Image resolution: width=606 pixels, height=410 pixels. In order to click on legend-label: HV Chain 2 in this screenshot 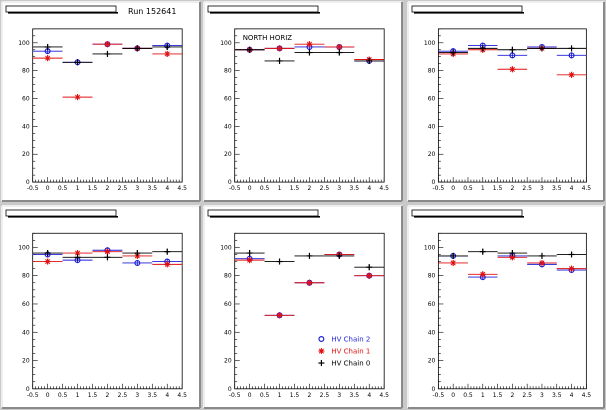, I will do `click(350, 340)`.